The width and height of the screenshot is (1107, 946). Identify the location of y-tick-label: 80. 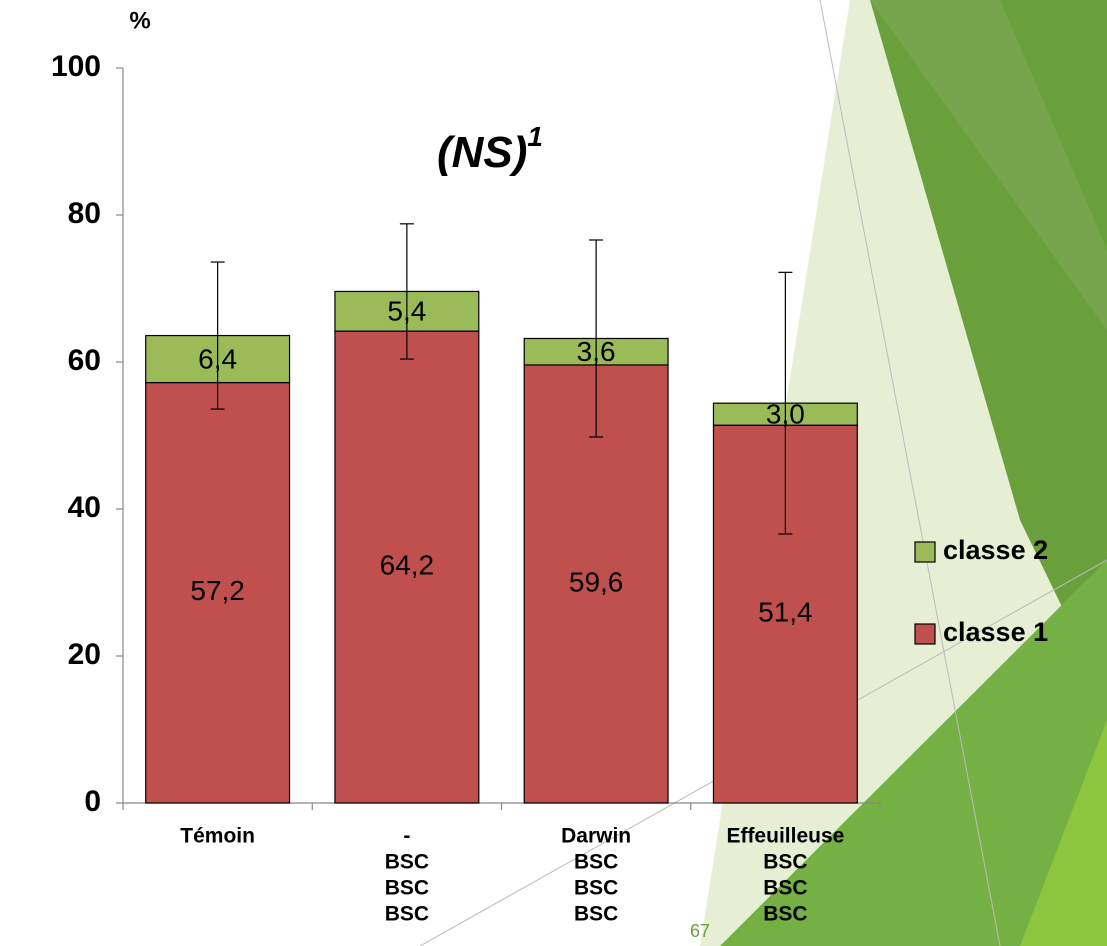
(84, 213).